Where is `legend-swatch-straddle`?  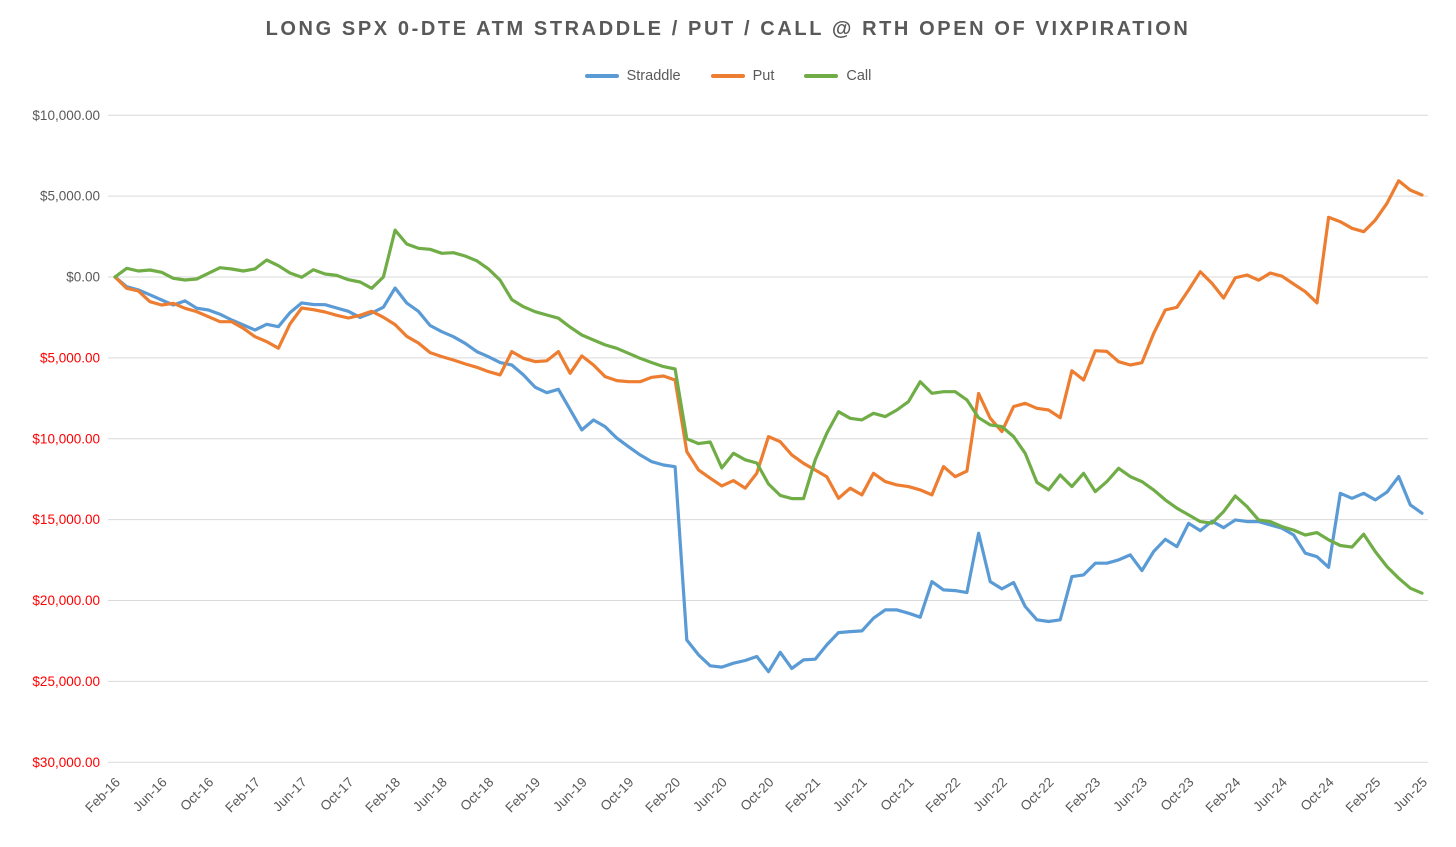 legend-swatch-straddle is located at coordinates (601, 76).